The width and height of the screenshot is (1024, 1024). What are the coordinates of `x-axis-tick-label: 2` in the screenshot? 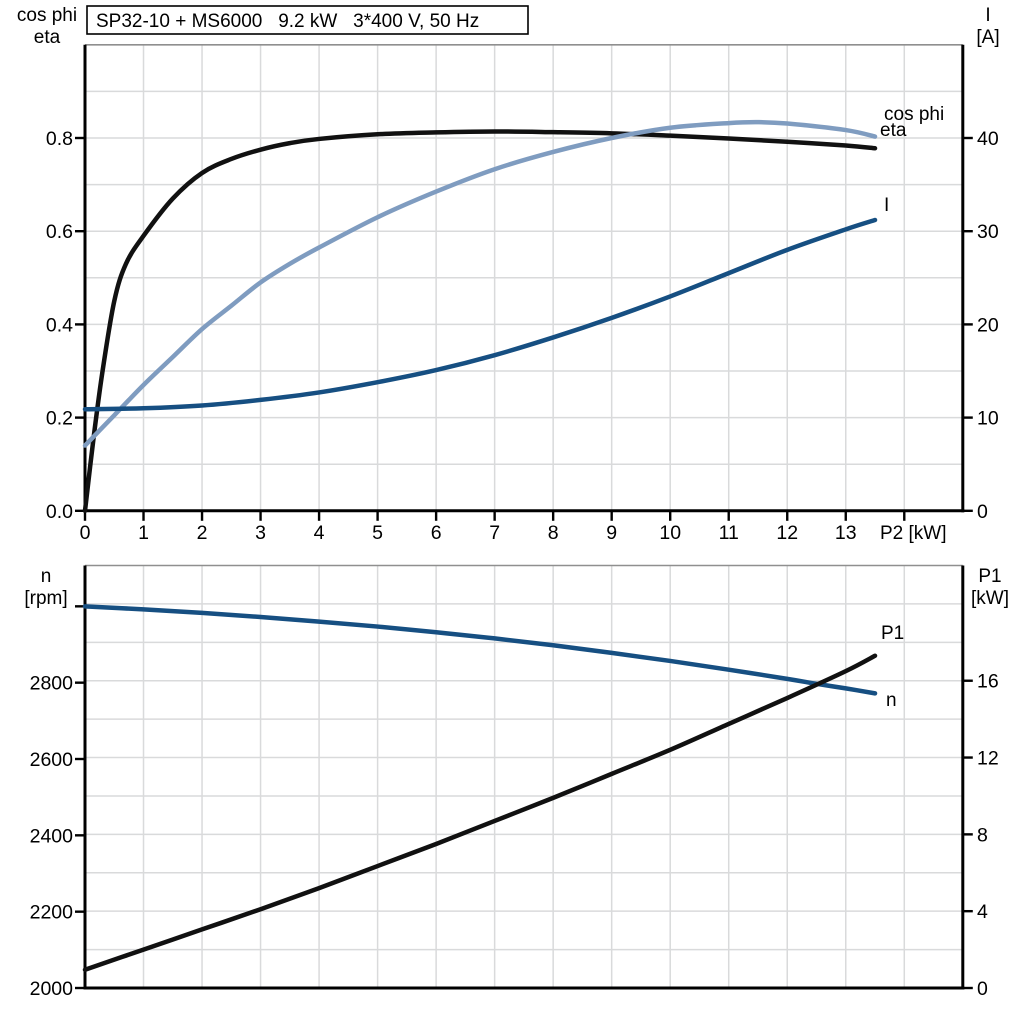 It's located at (202, 533).